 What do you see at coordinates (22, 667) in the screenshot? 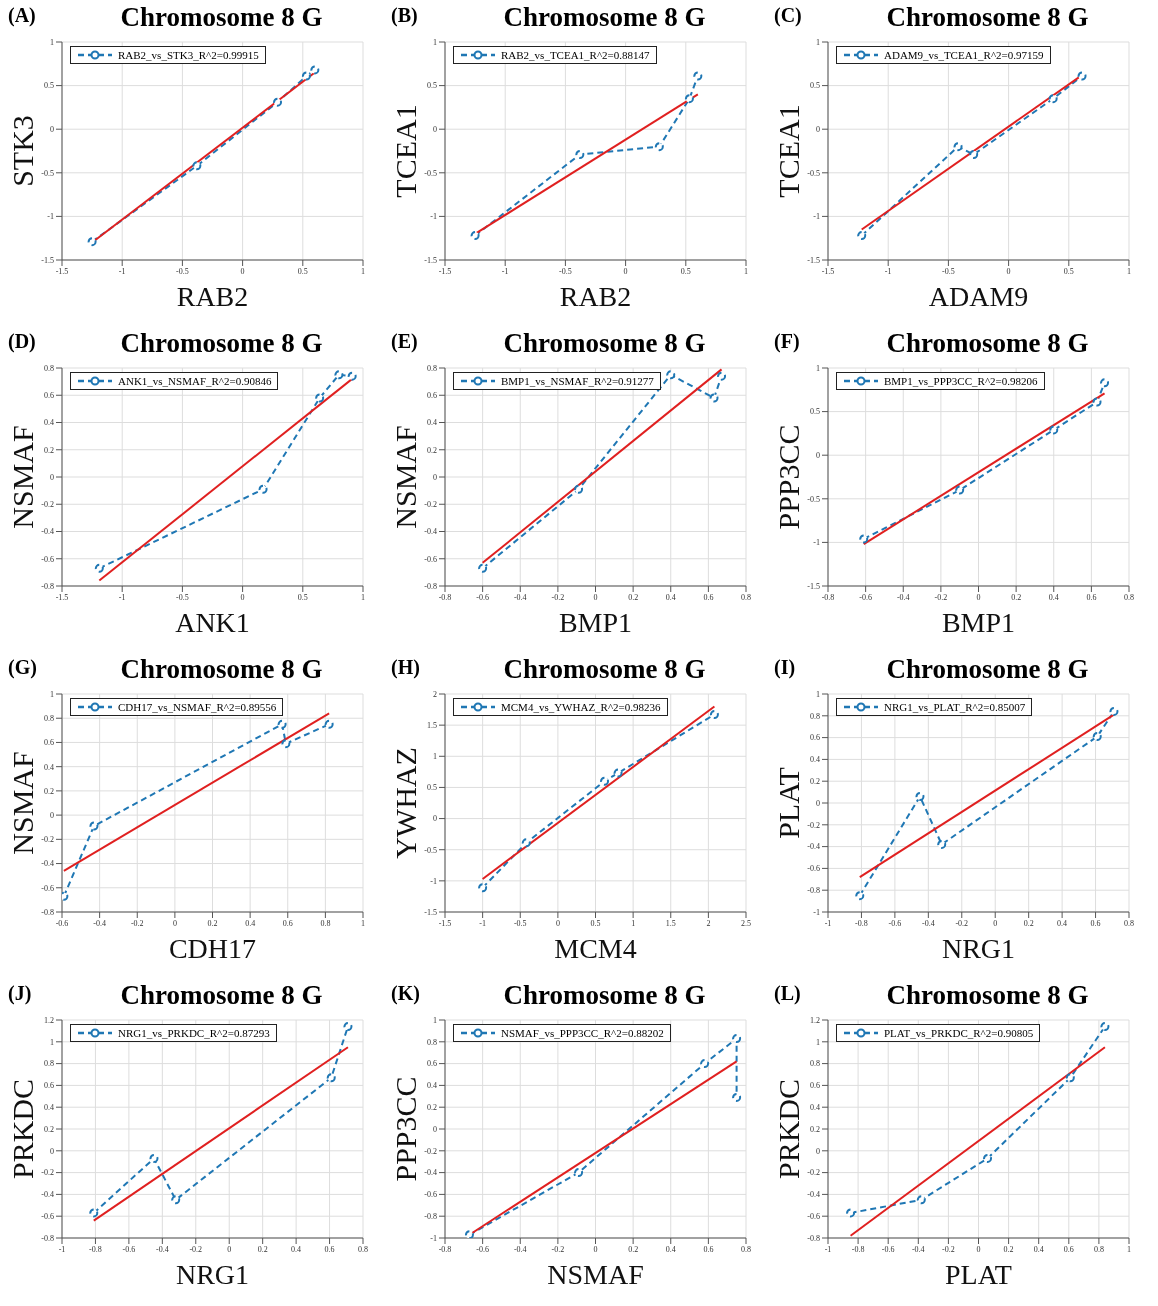
I see `text: (G)` at bounding box center [22, 667].